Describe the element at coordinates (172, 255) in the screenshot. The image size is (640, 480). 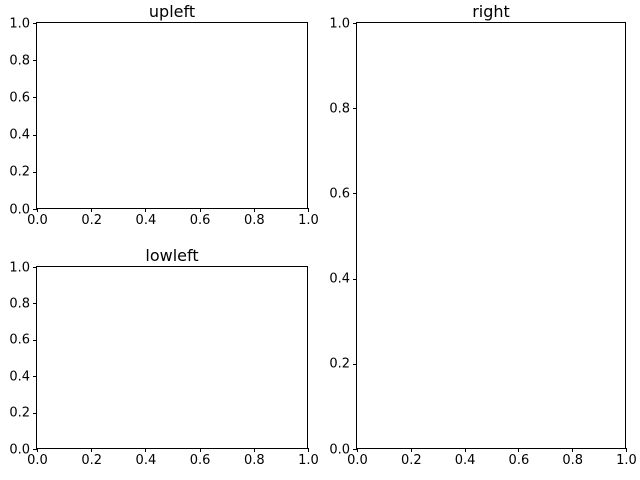
I see `axes-title-lowleft: lowleft` at that location.